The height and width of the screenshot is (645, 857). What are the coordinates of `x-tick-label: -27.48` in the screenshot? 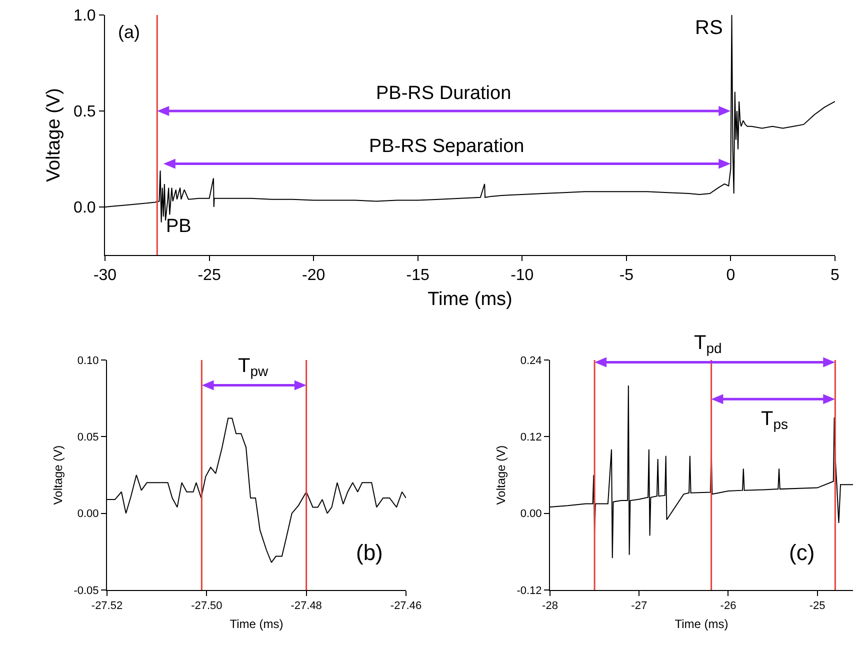 It's located at (306, 606).